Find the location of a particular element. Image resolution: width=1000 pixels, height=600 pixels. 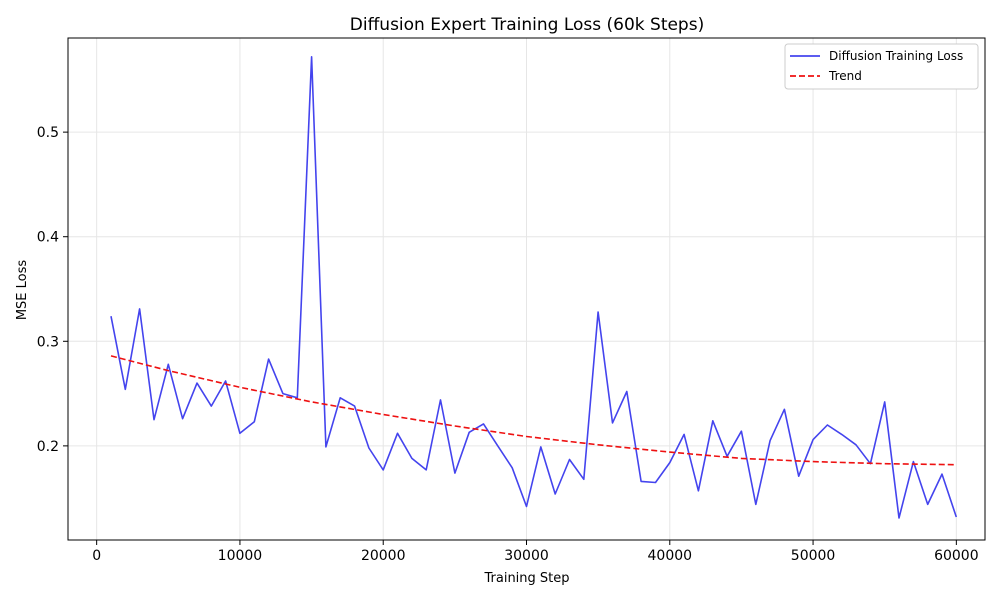

y-tick-label: 0.5 is located at coordinates (48, 133).